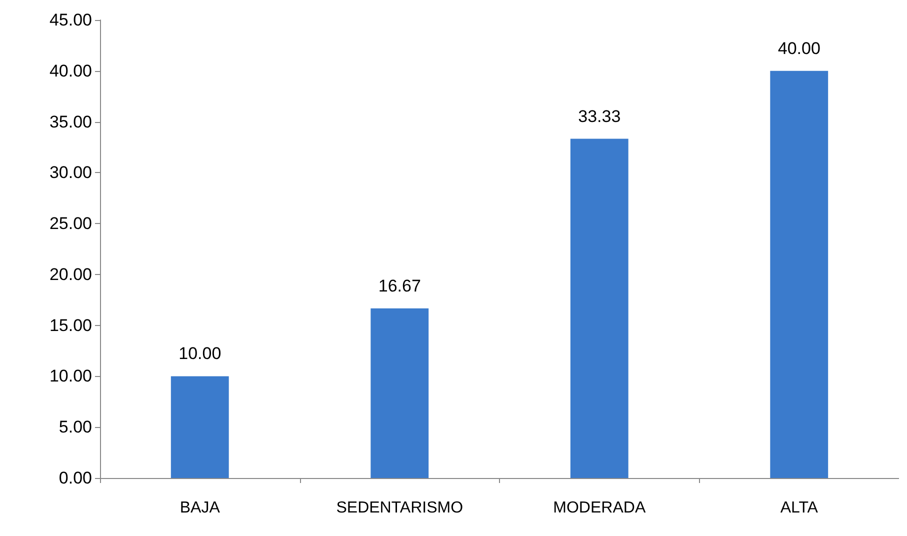 The height and width of the screenshot is (536, 907). Describe the element at coordinates (70, 224) in the screenshot. I see `y-tick-label: 25.00` at that location.